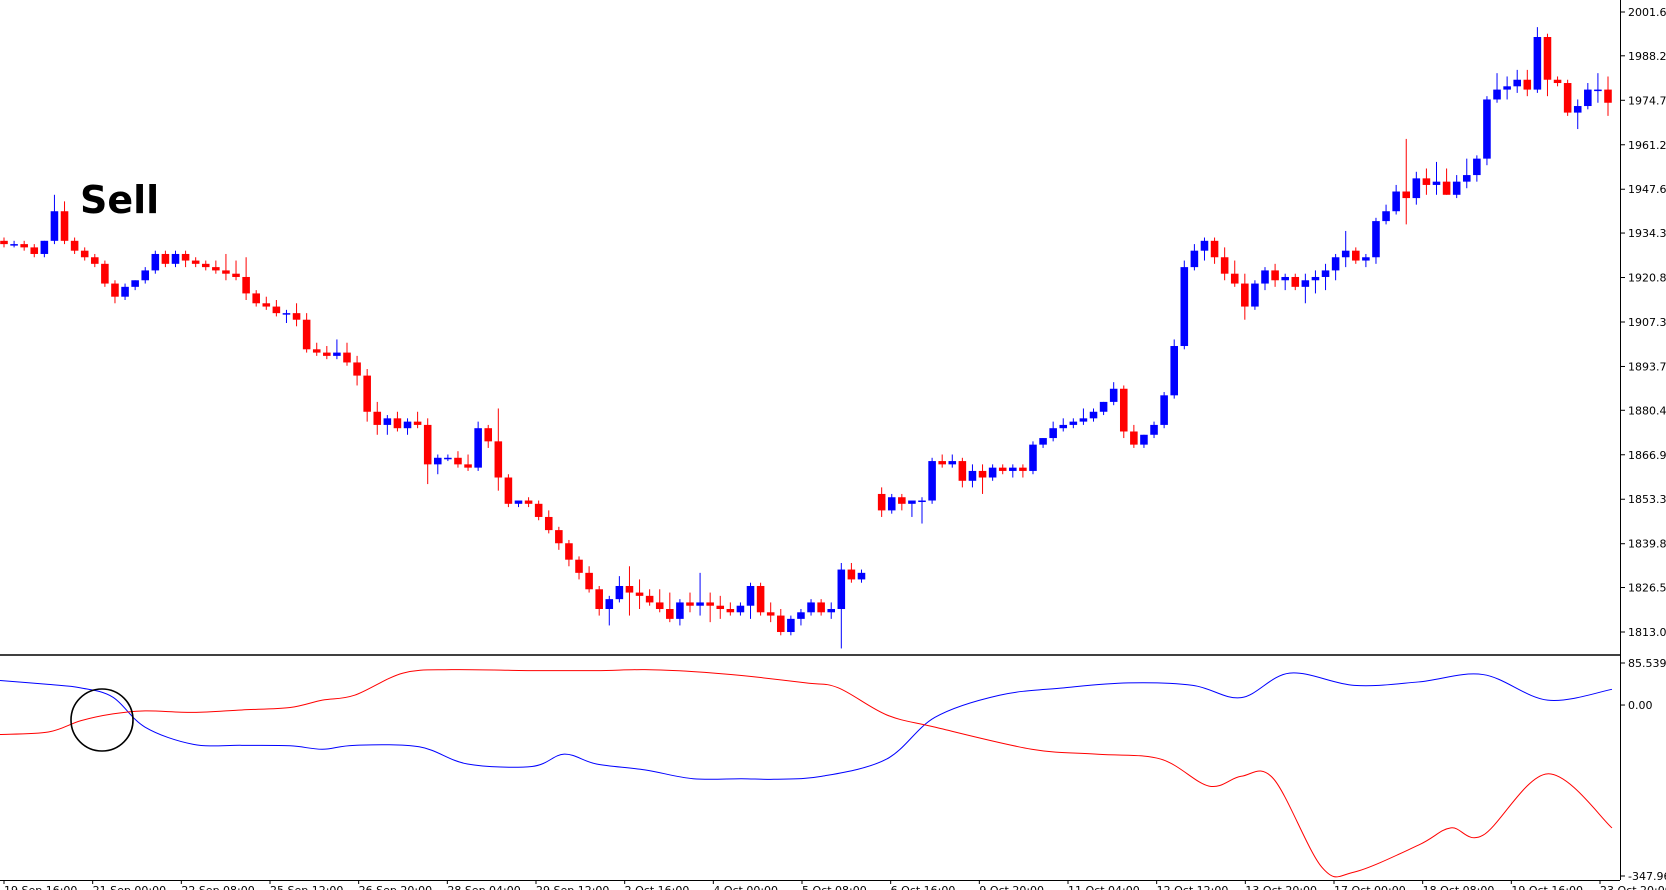  What do you see at coordinates (1459, 887) in the screenshot?
I see `time-tick-label: 18 Oct 08:00` at bounding box center [1459, 887].